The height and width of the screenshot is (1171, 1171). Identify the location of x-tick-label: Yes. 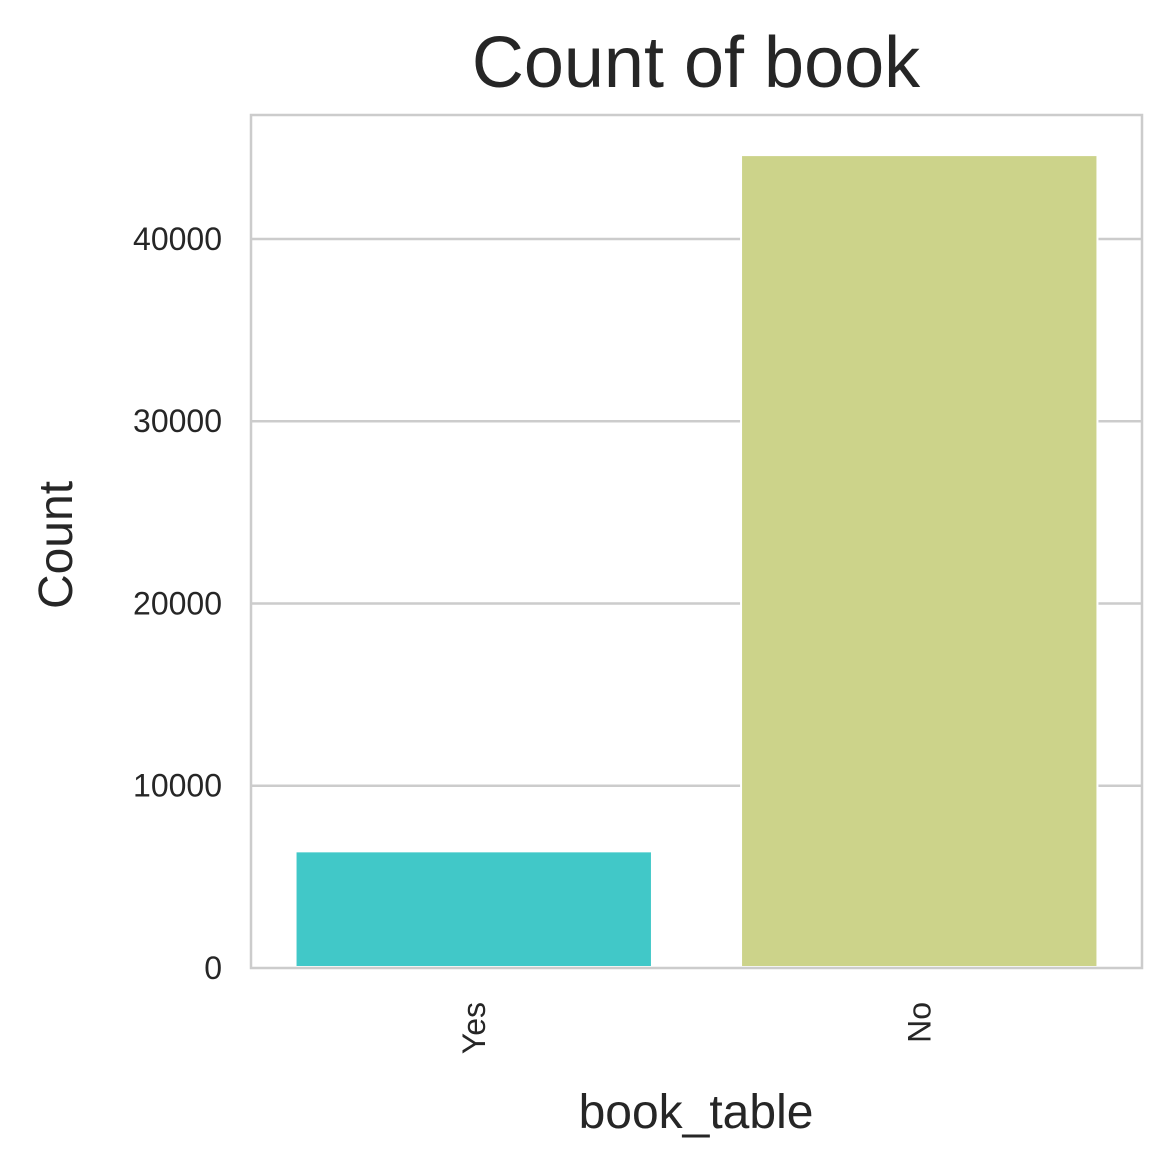
(474, 1028).